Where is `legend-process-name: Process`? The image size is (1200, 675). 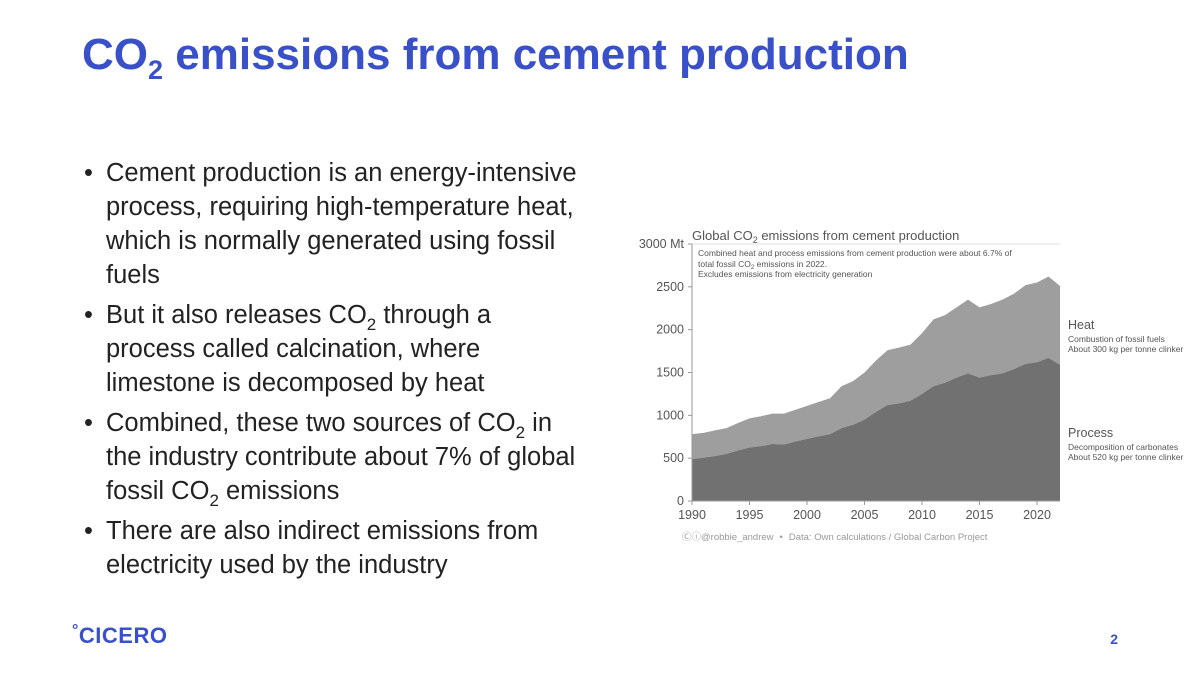 legend-process-name: Process is located at coordinates (1090, 433).